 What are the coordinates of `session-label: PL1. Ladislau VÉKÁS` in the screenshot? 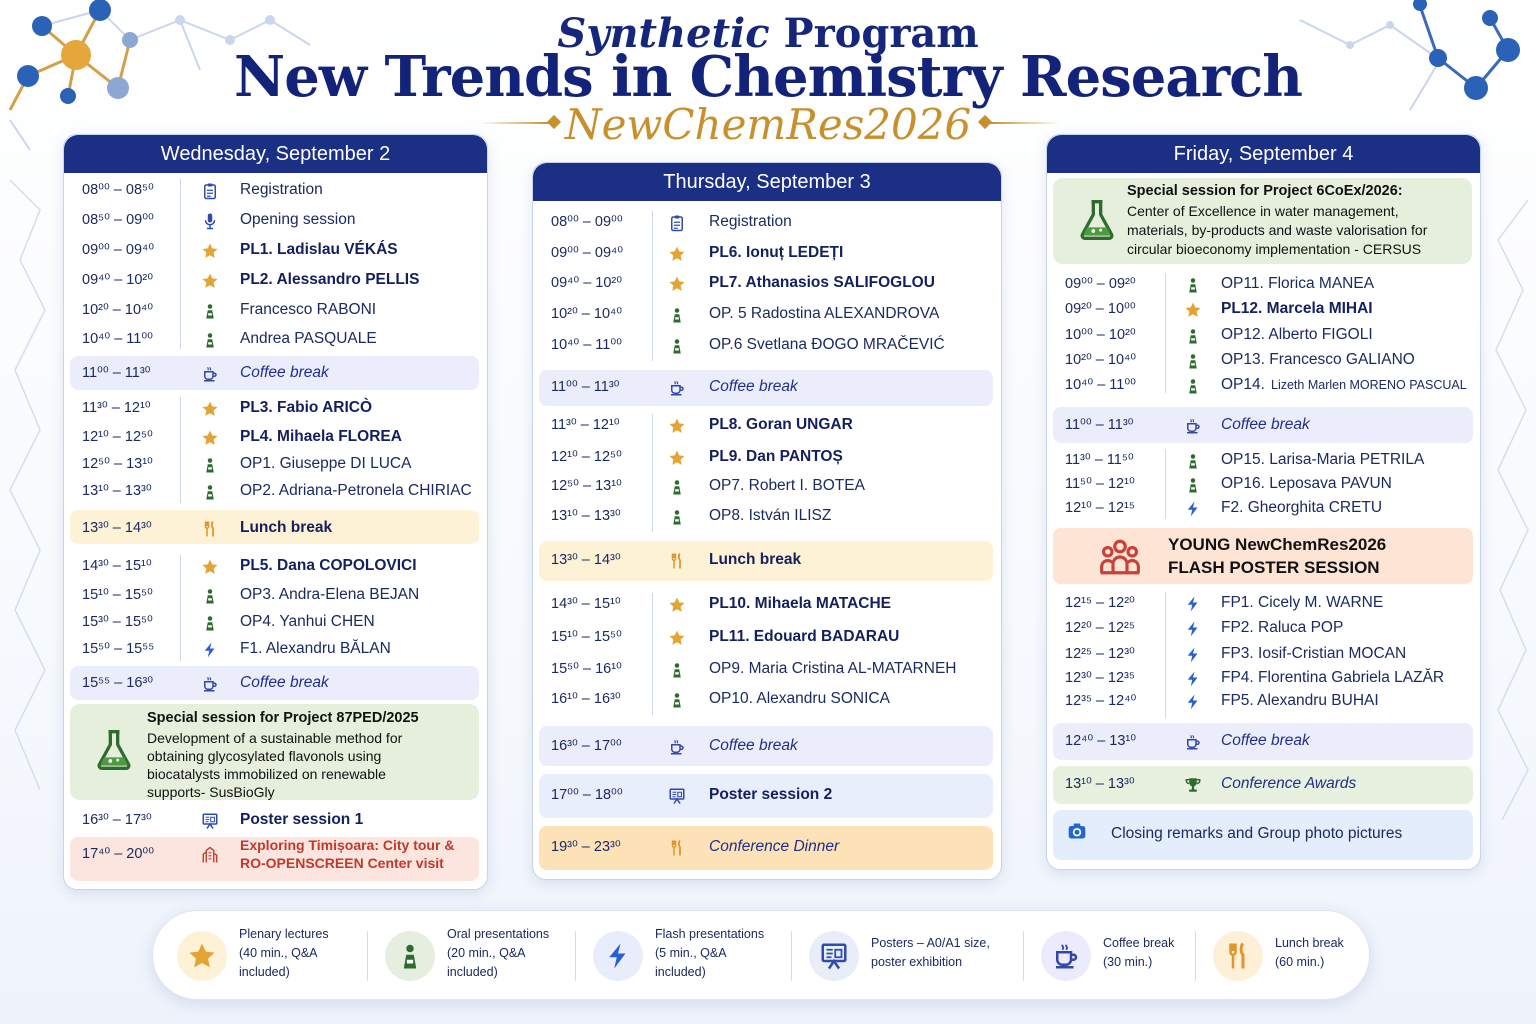 It's located at (319, 249).